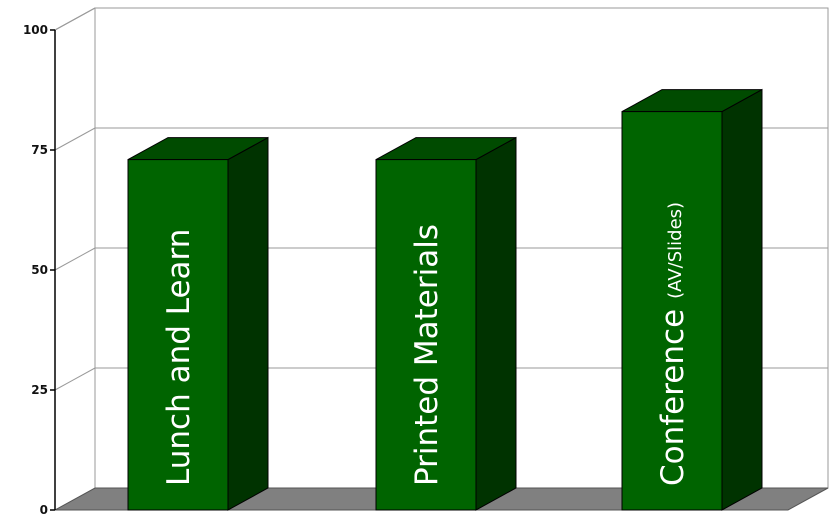  Describe the element at coordinates (675, 250) in the screenshot. I see `bar-label-sub-text: (AV/Slides)` at that location.